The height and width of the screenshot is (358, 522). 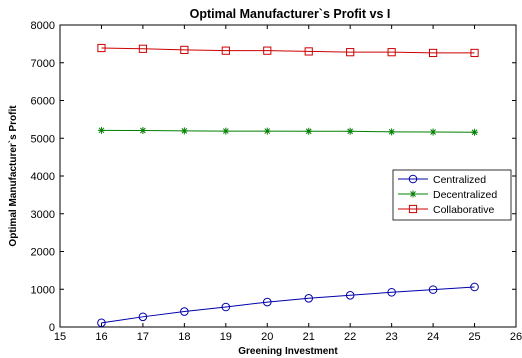 I want to click on legend-marker-decentralized, so click(x=413, y=194).